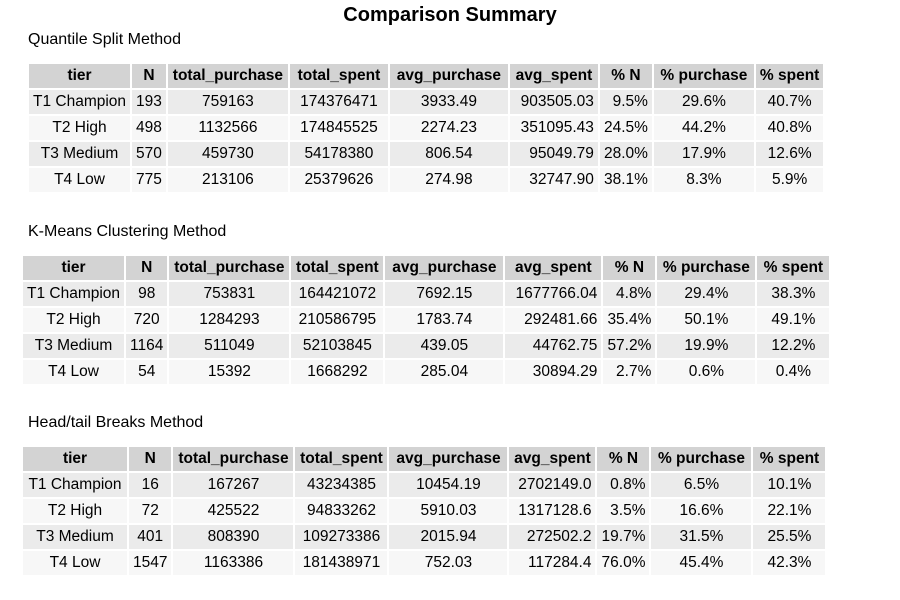 The height and width of the screenshot is (600, 900). Describe the element at coordinates (789, 76) in the screenshot. I see `column-header: % spent` at that location.